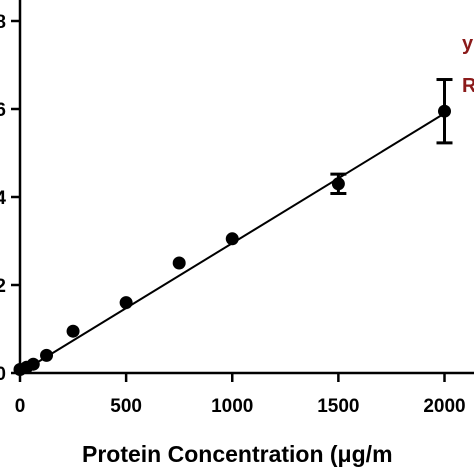 This screenshot has height=474, width=474. What do you see at coordinates (232, 406) in the screenshot?
I see `x-tick-label-1000: 1000` at bounding box center [232, 406].